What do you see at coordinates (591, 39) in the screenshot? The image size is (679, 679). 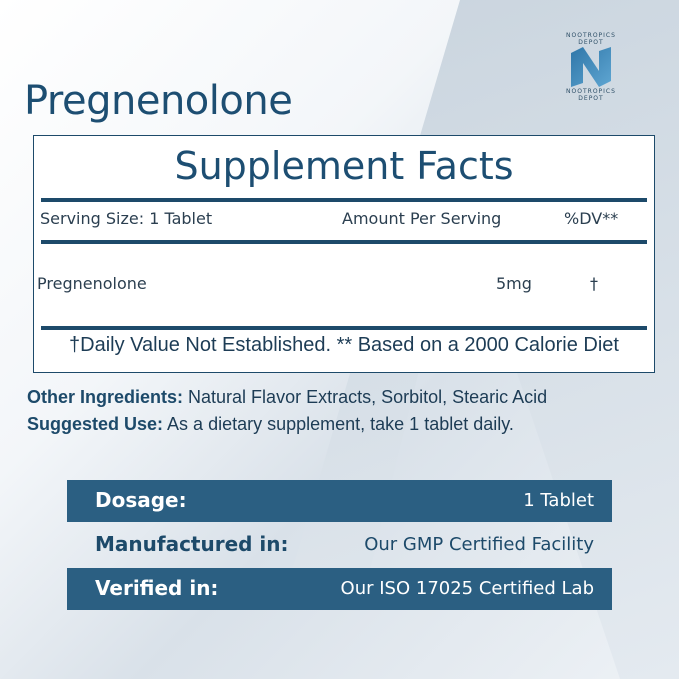 I see `logo-text-top: NOOTROPICS DEPOT` at bounding box center [591, 39].